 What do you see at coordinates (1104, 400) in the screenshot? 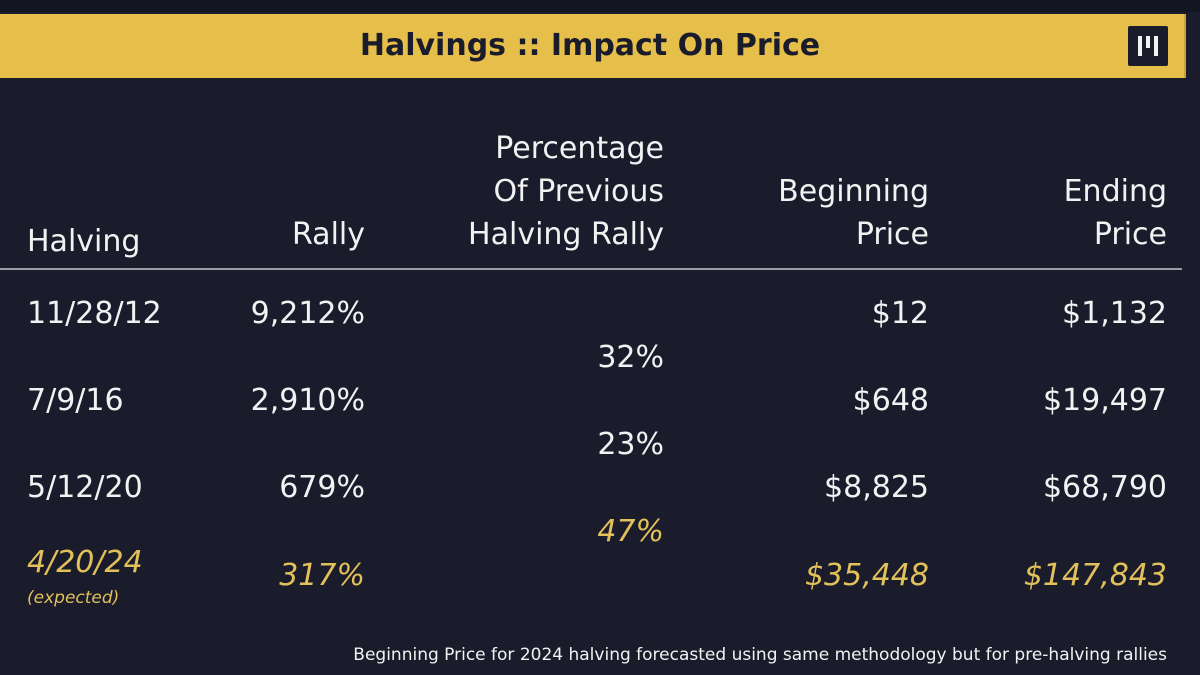
I see `row2-ending-price: $19,497` at bounding box center [1104, 400].